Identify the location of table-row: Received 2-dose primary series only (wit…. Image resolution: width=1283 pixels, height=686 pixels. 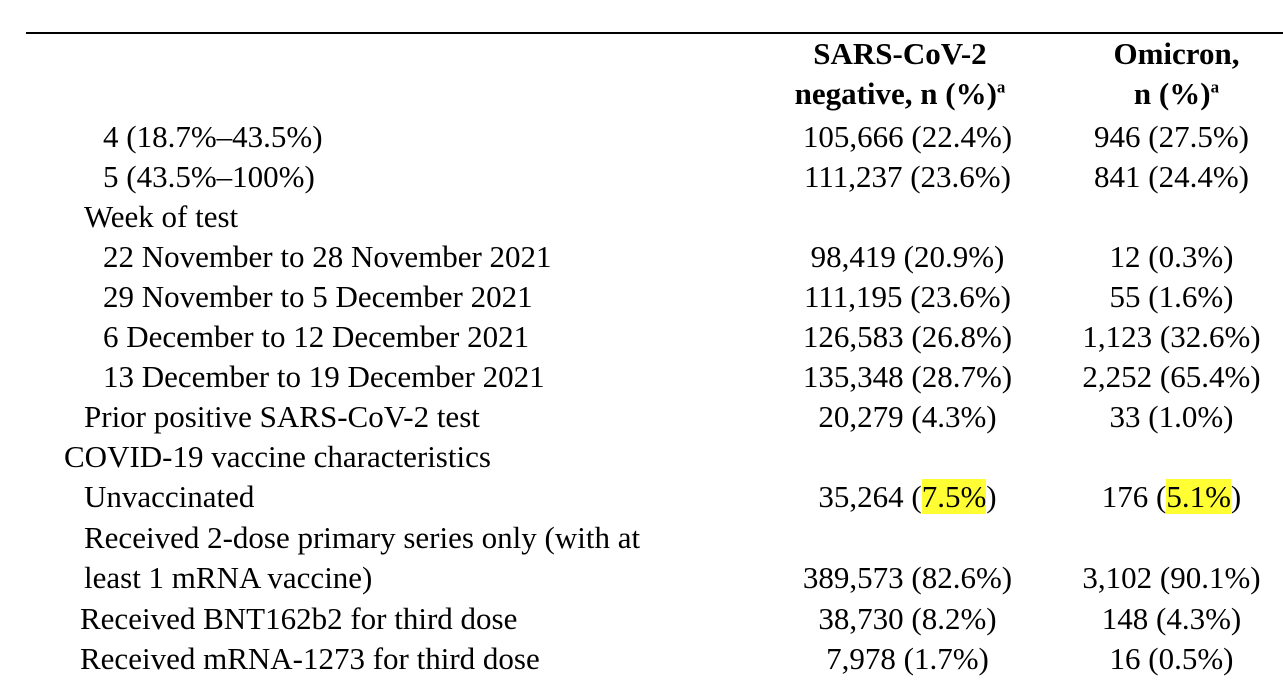
(641, 538).